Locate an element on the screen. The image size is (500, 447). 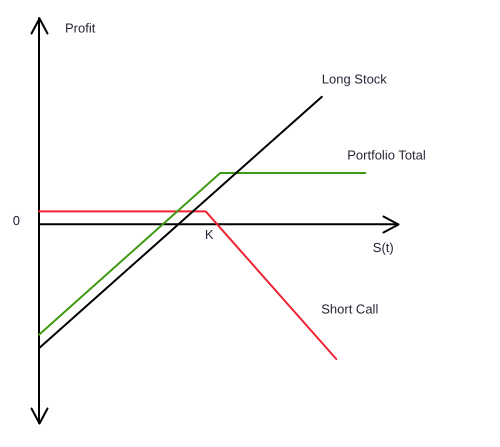
series-label: Portfolio Total is located at coordinates (386, 155).